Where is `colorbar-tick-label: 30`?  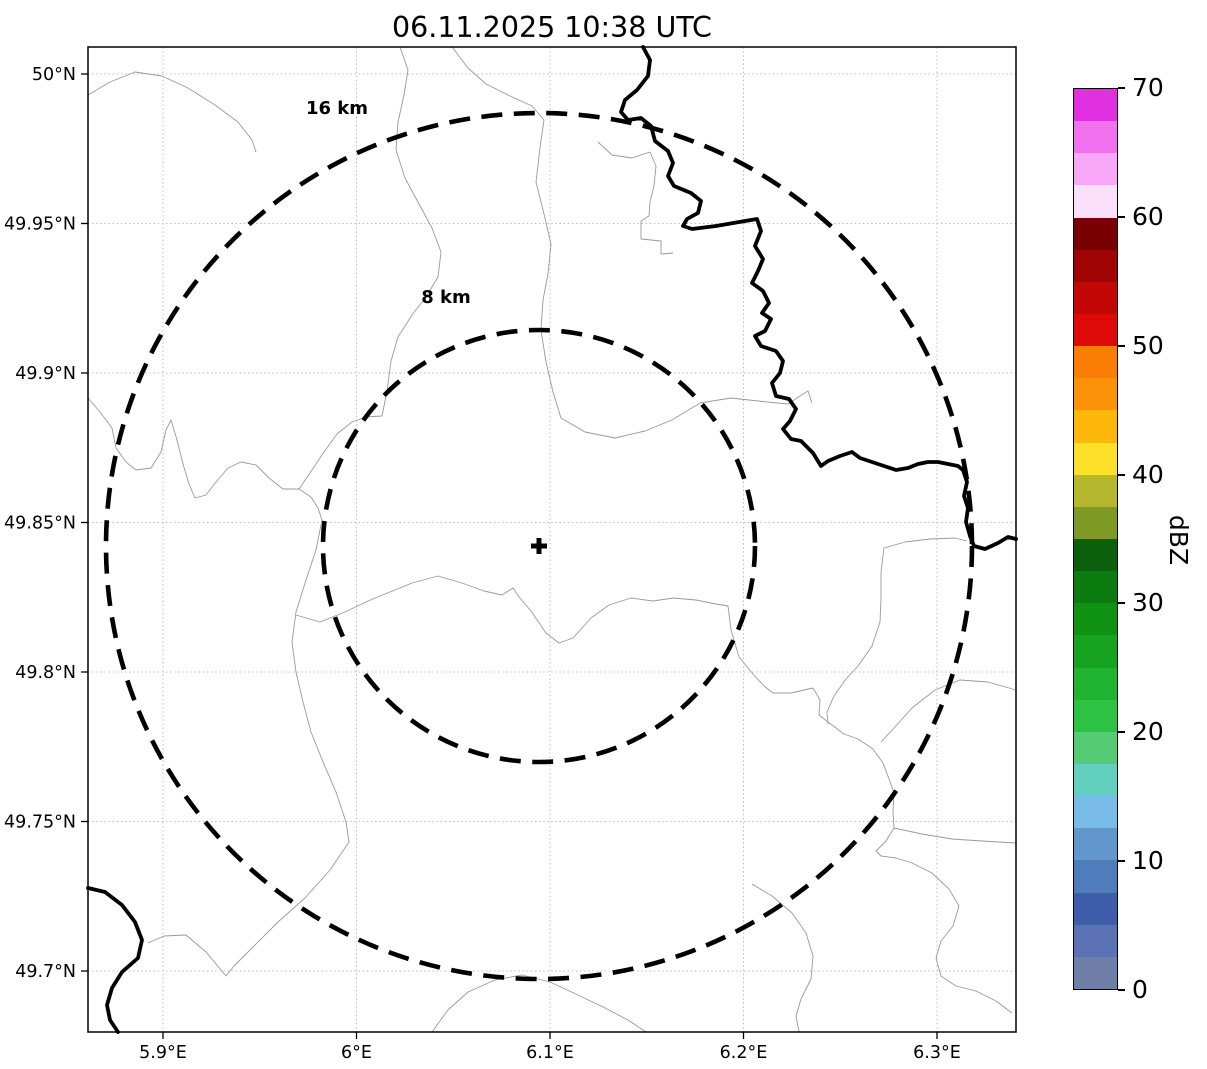 colorbar-tick-label: 30 is located at coordinates (1148, 603).